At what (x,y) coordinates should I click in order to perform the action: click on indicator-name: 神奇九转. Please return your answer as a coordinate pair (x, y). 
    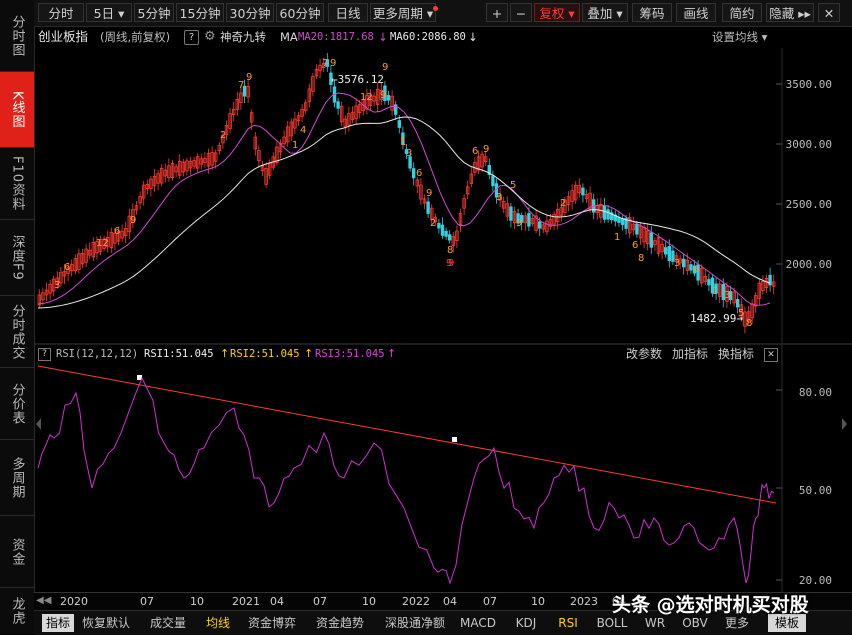
    Looking at the image, I should click on (243, 37).